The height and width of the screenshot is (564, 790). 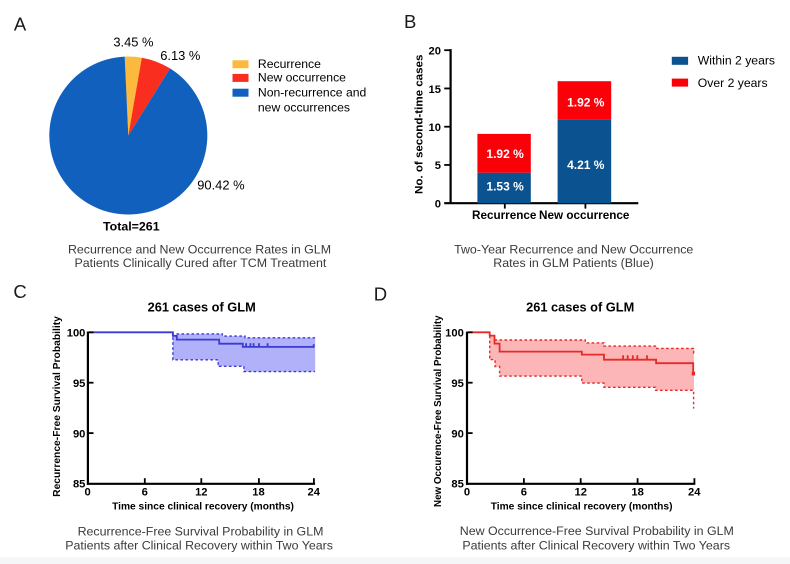 I want to click on svg-text:Two-Year Recurrence and New Oc: Two-Year Recurrence and New Occurrence, so click(x=573, y=249).